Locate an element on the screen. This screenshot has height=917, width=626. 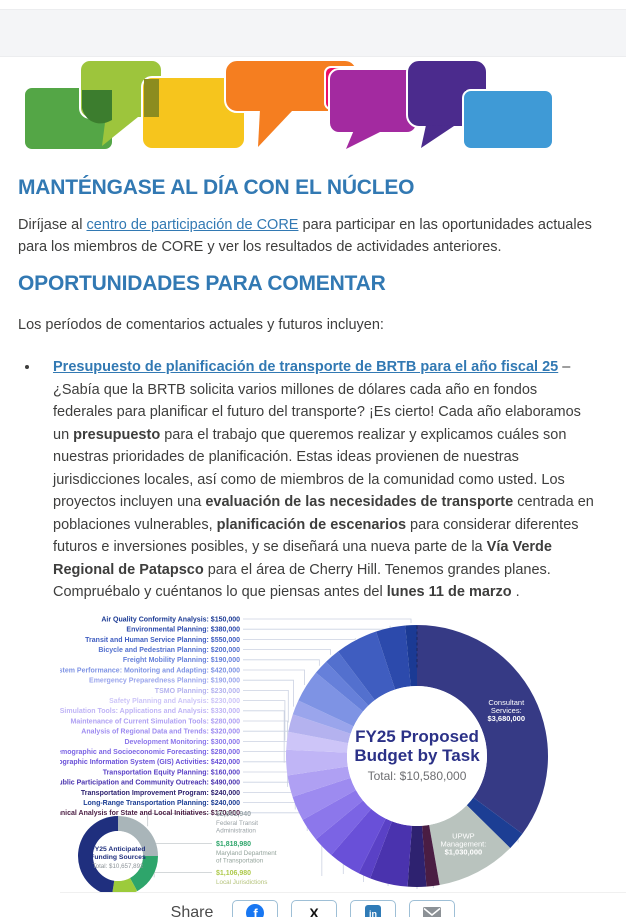
funding-name: Maryland Department is located at coordinates (246, 853).